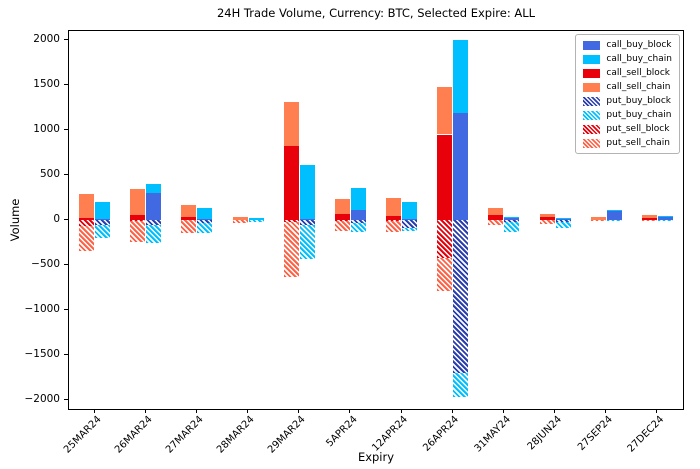 This screenshot has height=469, width=700. I want to click on x-tick-label: 12APR24, so click(390, 434).